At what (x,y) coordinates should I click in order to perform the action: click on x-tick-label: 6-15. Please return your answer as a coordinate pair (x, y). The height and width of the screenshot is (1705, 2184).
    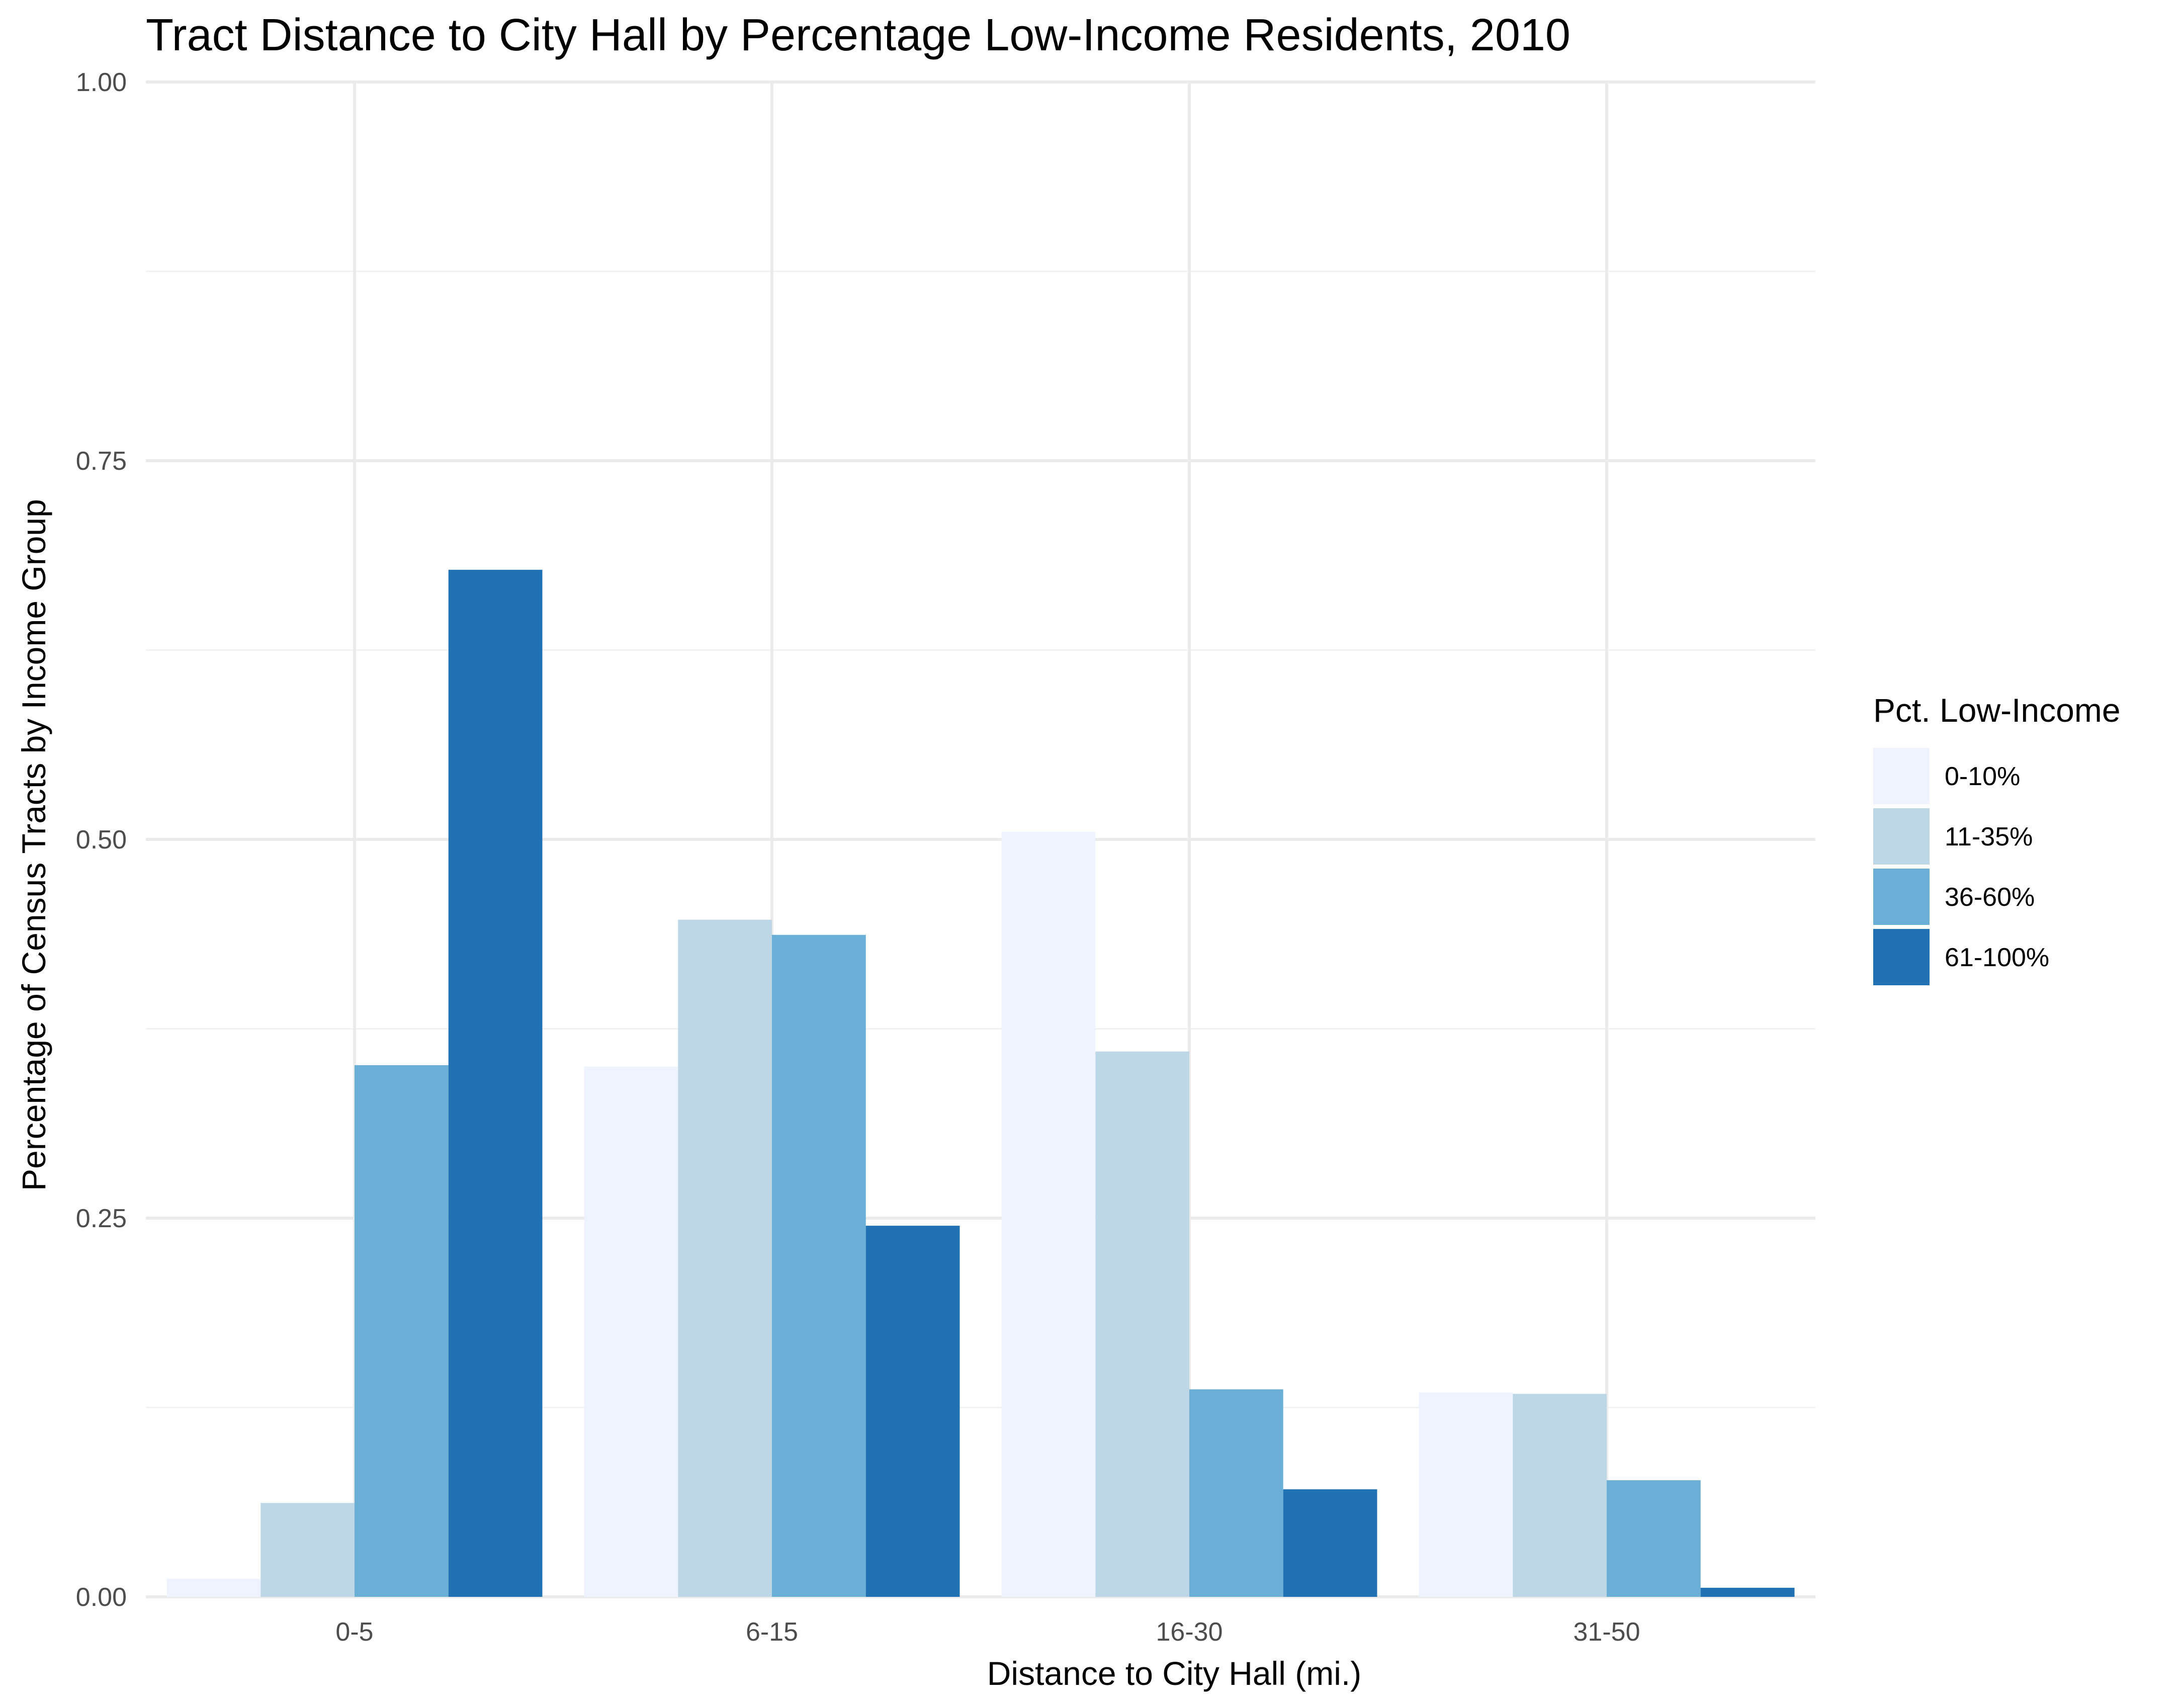
    Looking at the image, I should click on (772, 1632).